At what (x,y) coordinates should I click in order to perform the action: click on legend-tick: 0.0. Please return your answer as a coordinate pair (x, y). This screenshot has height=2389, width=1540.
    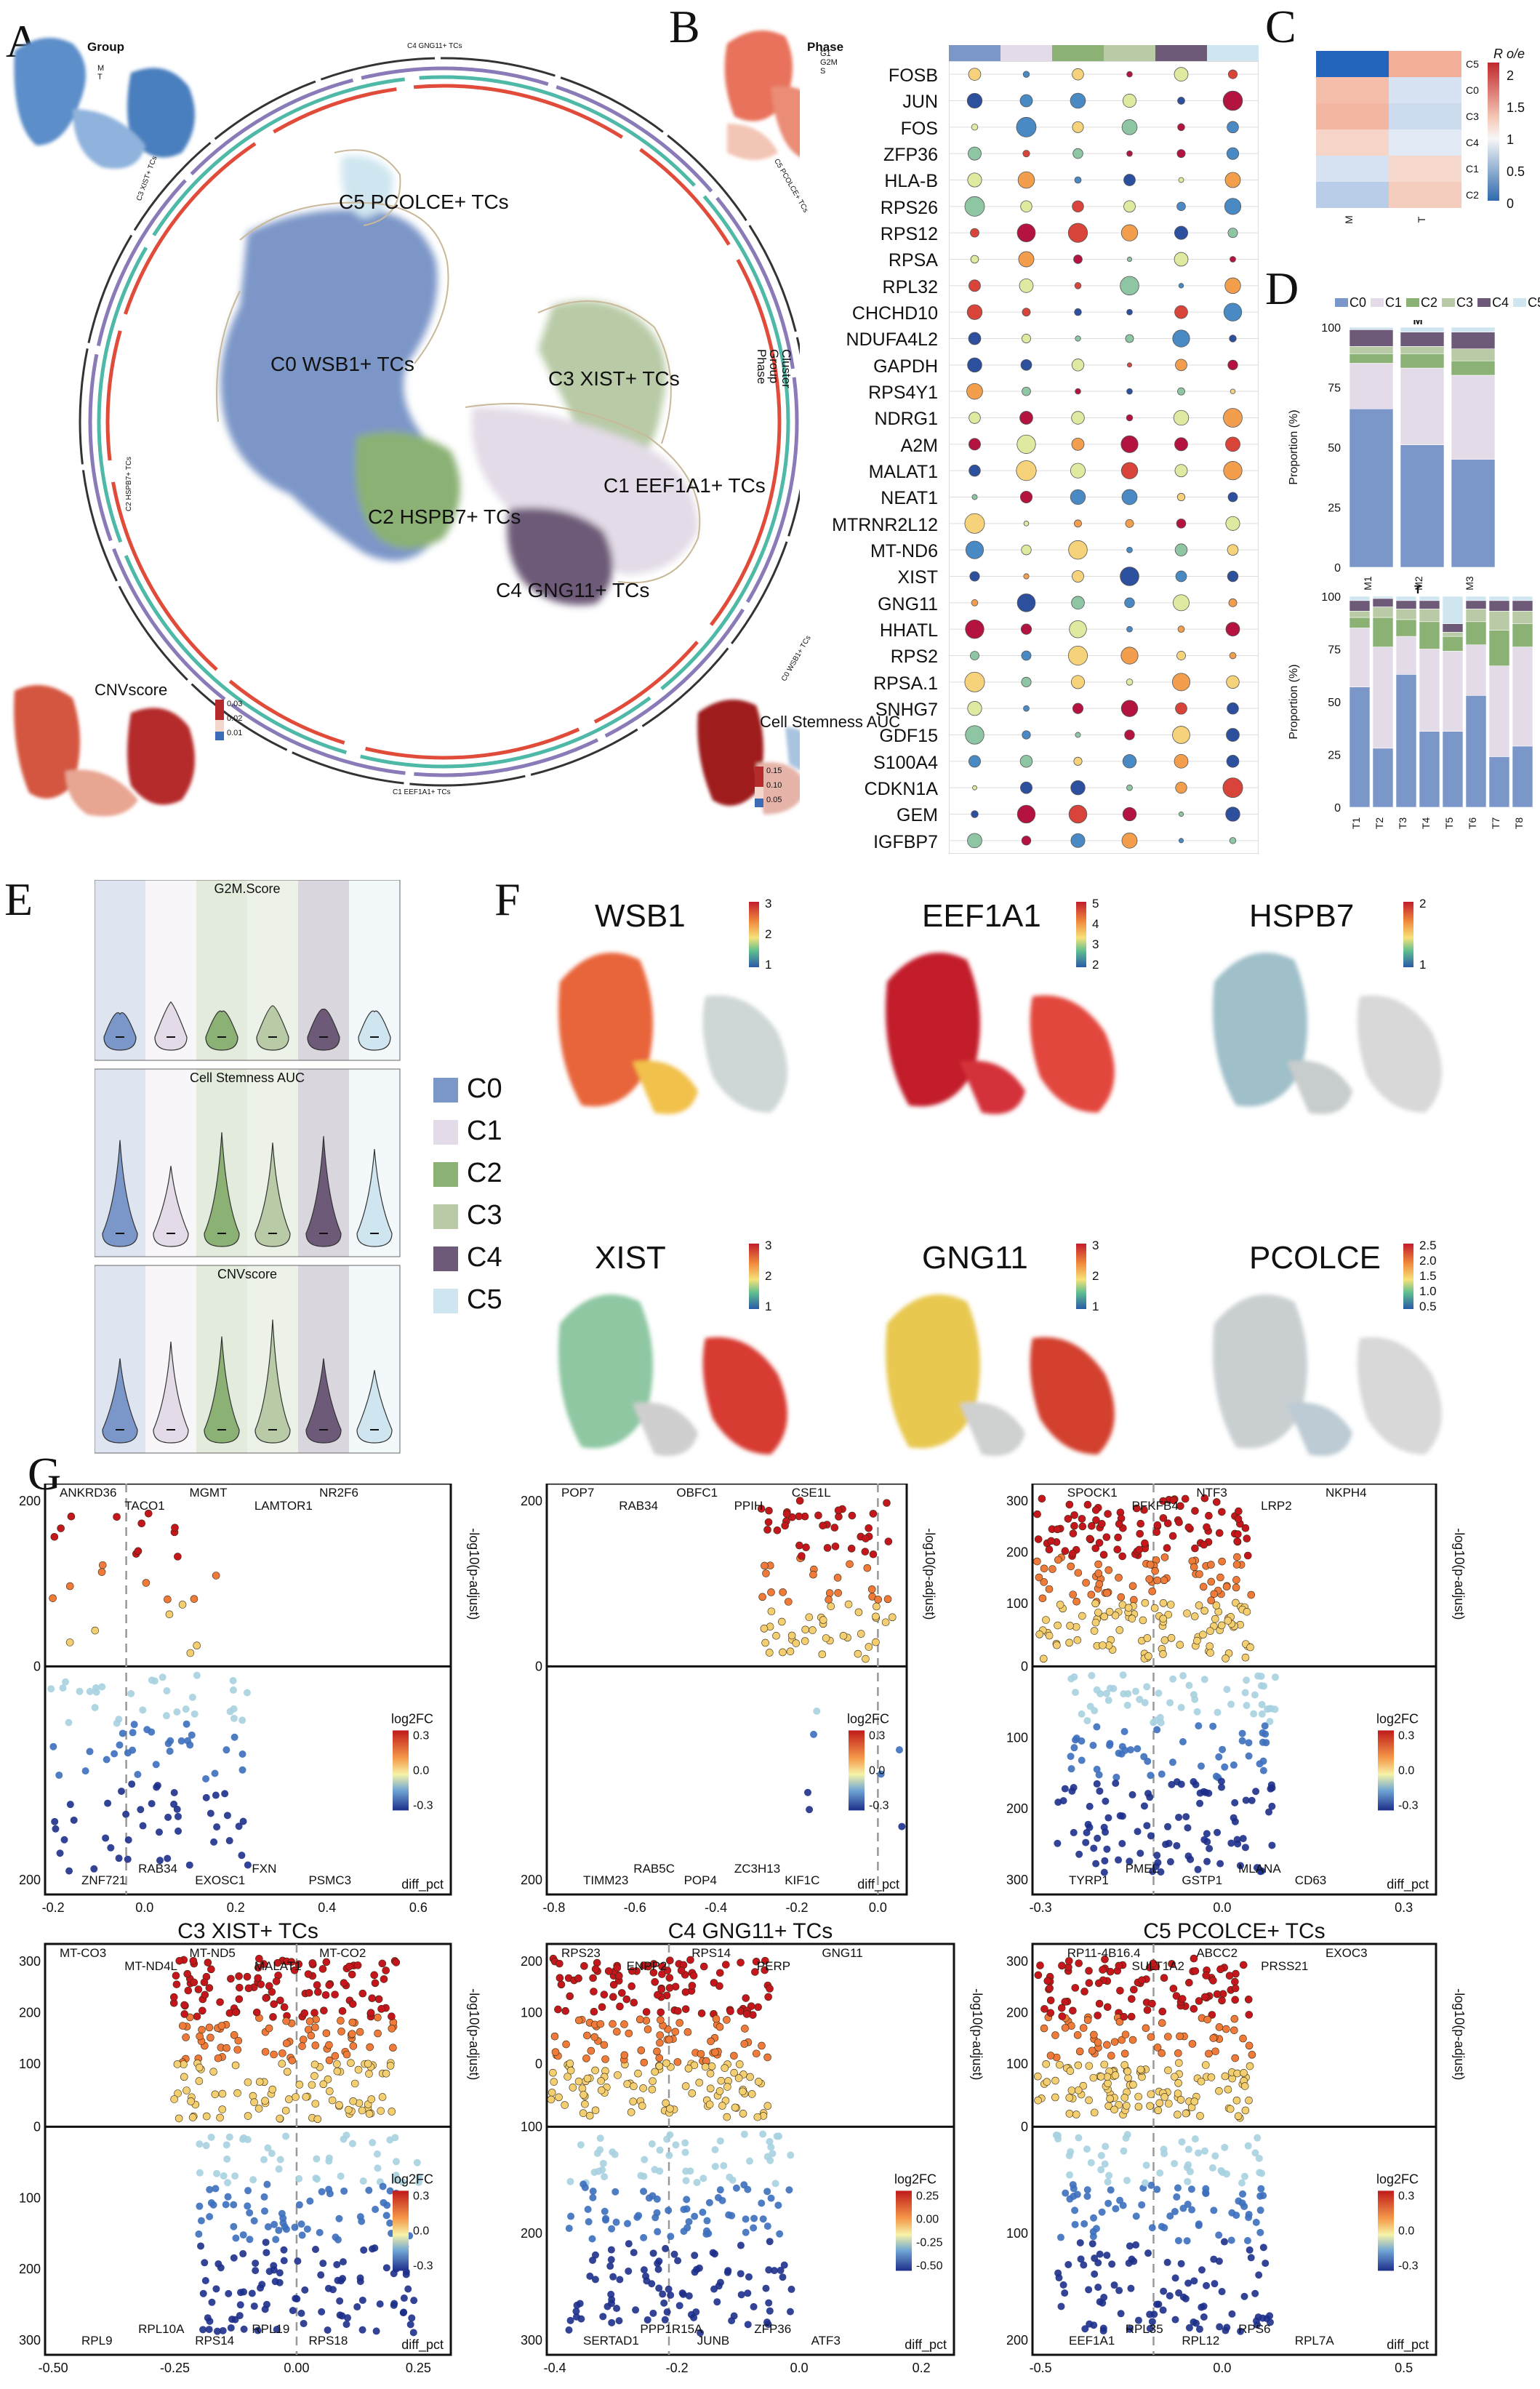
    Looking at the image, I should click on (421, 2231).